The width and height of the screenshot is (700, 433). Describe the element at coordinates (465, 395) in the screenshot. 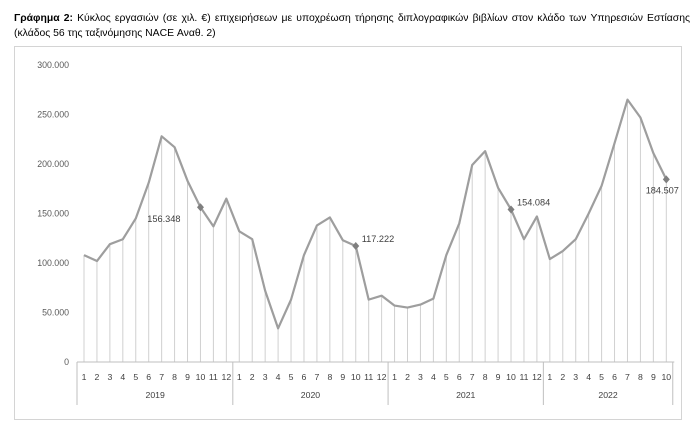

I see `year-label: 2021` at that location.